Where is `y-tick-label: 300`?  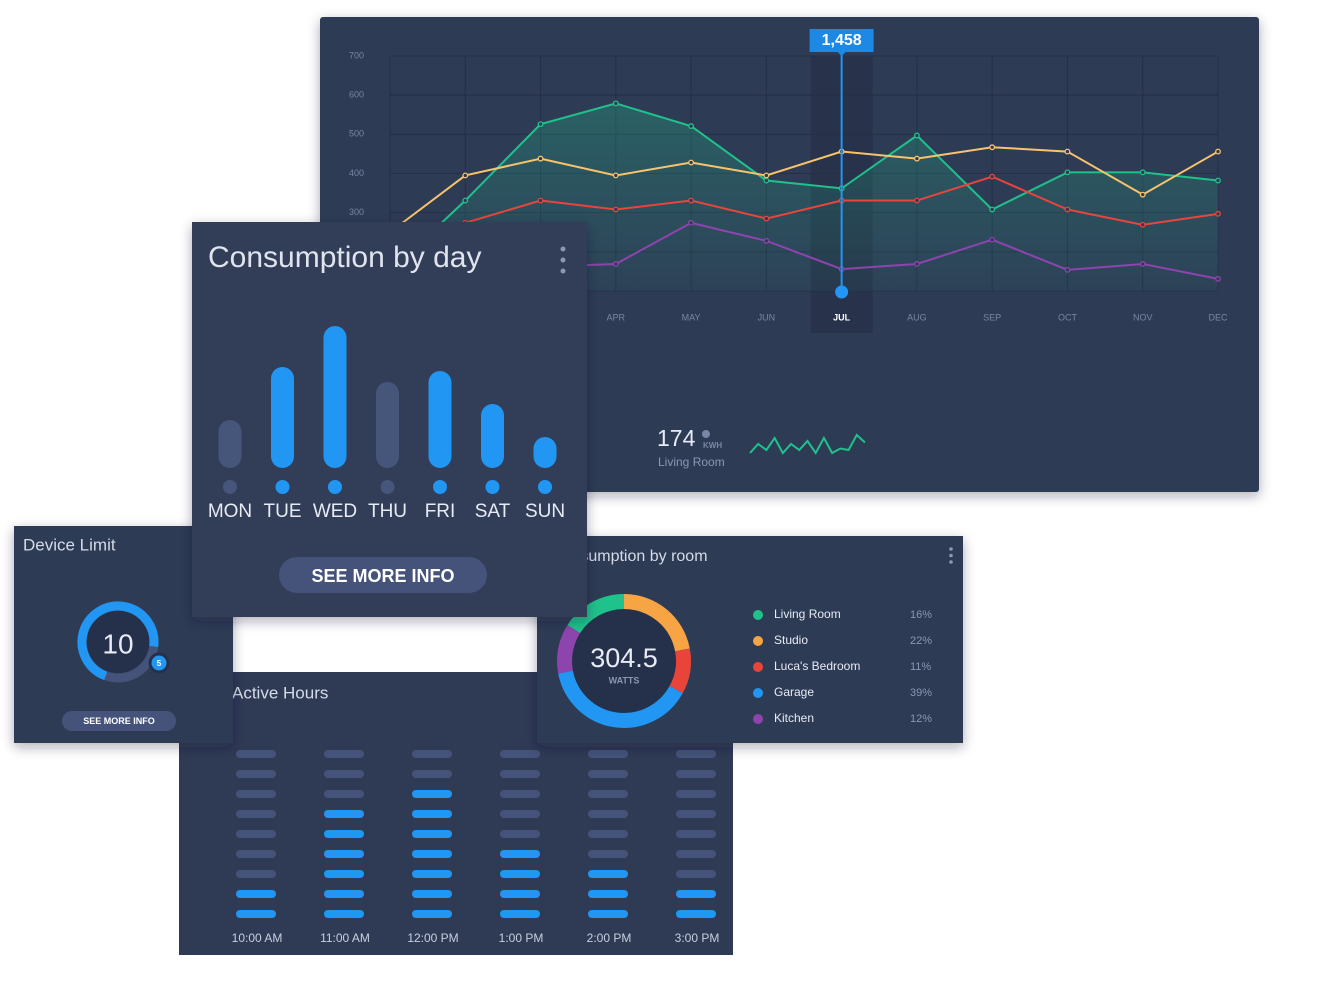 y-tick-label: 300 is located at coordinates (356, 212).